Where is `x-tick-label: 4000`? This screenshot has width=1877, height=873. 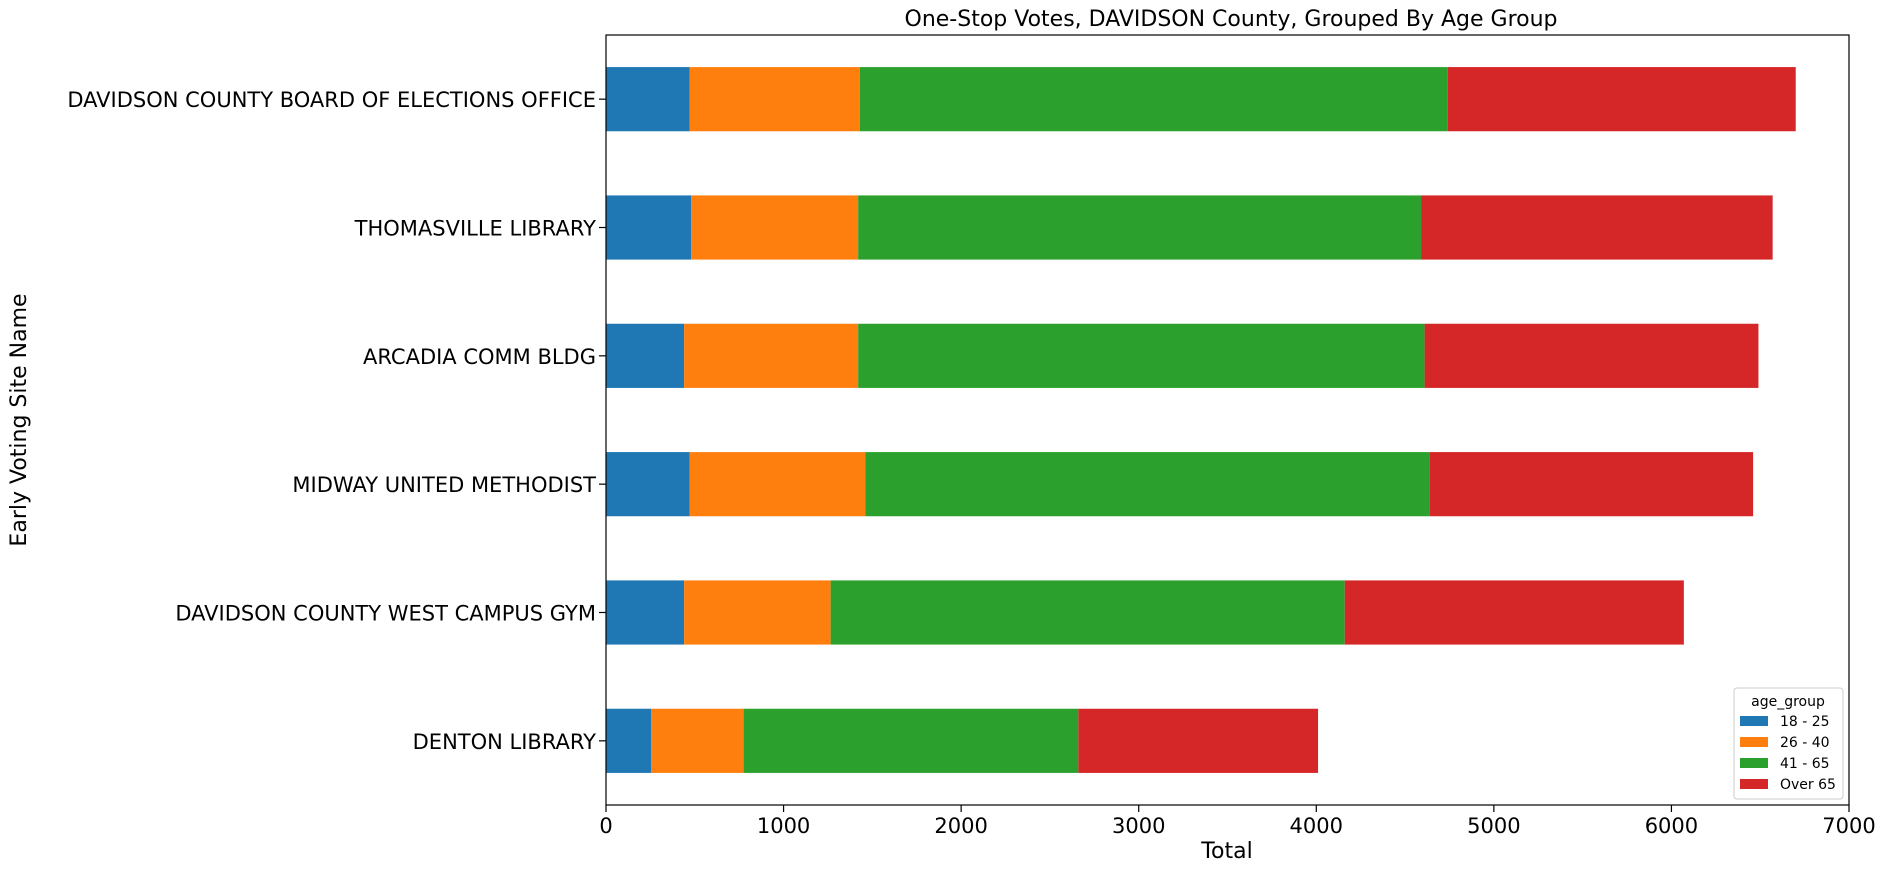
x-tick-label: 4000 is located at coordinates (1316, 826).